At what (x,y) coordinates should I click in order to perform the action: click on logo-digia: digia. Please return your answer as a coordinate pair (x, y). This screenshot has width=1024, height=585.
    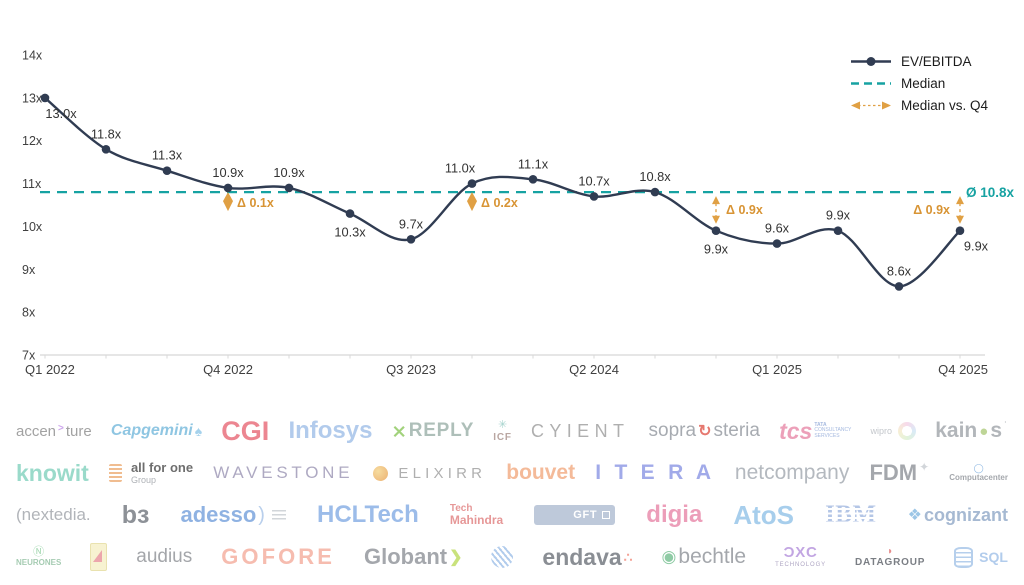
    Looking at the image, I should click on (674, 515).